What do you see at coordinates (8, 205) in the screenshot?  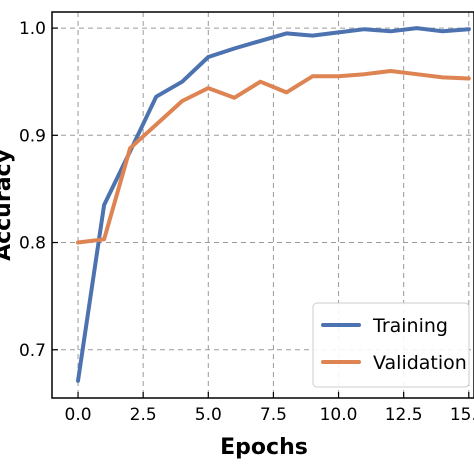 I see `y-axis-title: Accuracy` at bounding box center [8, 205].